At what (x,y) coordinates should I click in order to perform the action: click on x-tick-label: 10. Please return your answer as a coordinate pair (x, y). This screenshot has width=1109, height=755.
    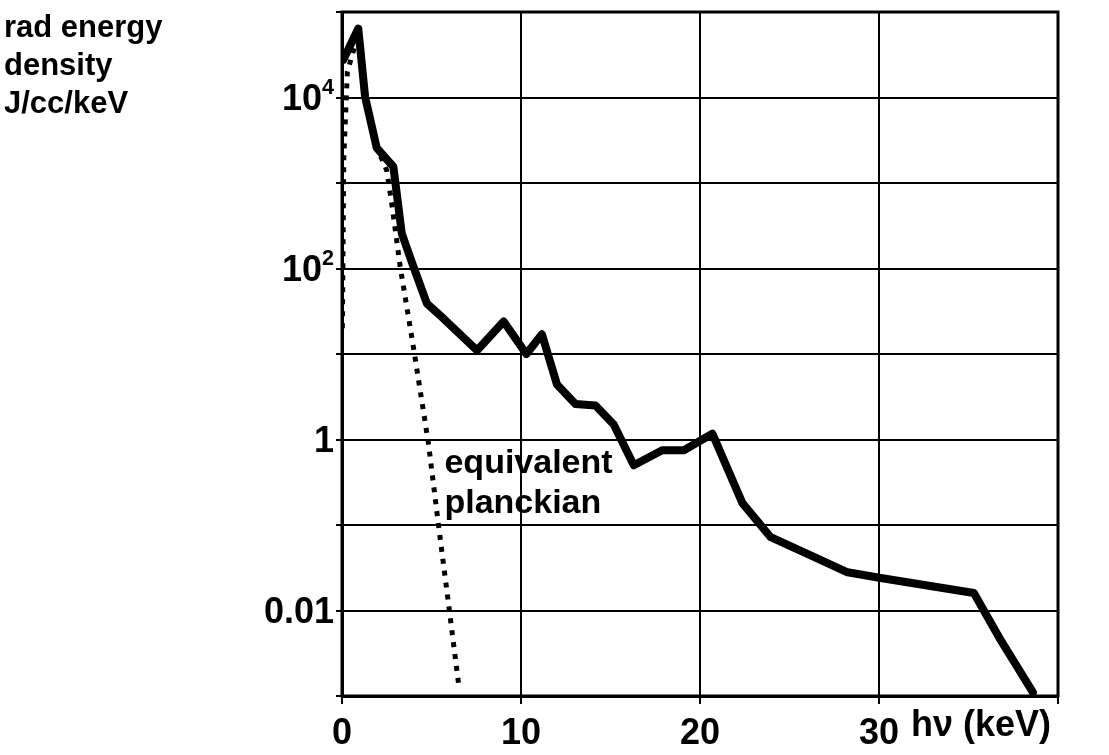
    Looking at the image, I should click on (521, 731).